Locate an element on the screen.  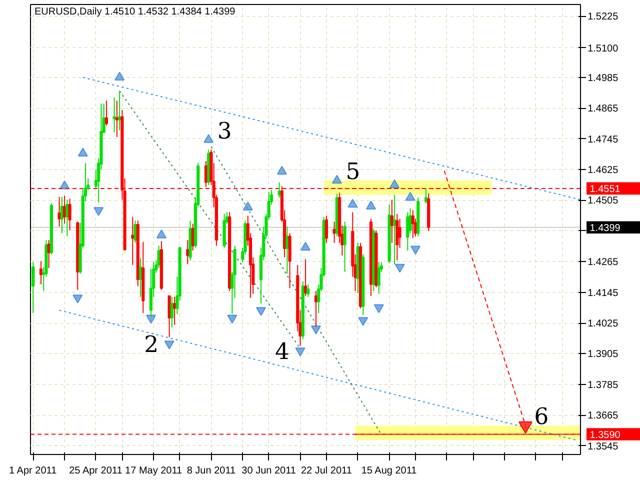
x-tick-label: 17 May 2011 is located at coordinates (154, 471).